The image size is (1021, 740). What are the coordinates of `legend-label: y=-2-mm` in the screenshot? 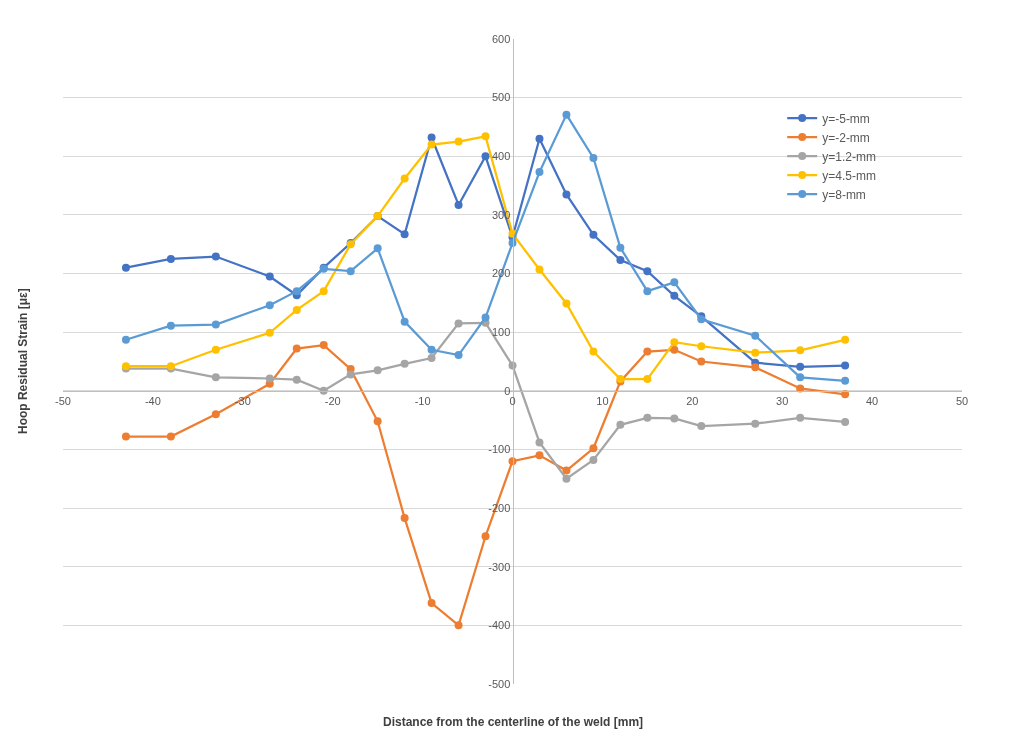 It's located at (846, 137).